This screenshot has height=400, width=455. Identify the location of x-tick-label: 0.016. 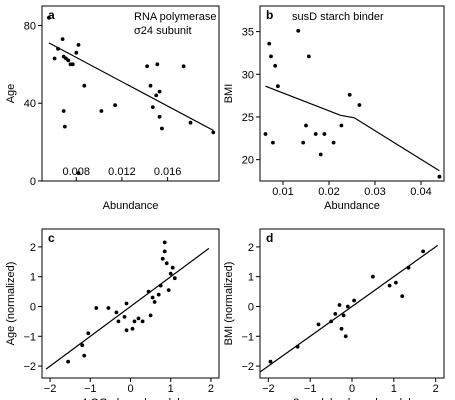
(168, 172).